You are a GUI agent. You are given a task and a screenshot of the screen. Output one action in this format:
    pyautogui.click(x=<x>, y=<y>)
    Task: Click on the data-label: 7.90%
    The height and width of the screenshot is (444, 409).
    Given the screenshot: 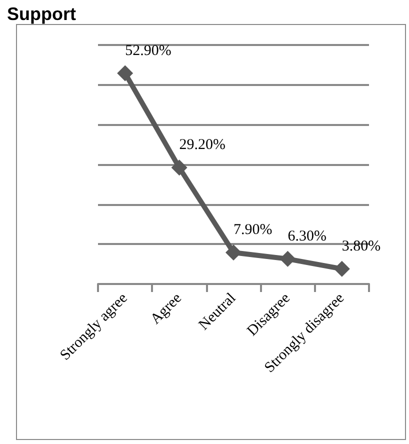 What is the action you would take?
    pyautogui.click(x=253, y=230)
    